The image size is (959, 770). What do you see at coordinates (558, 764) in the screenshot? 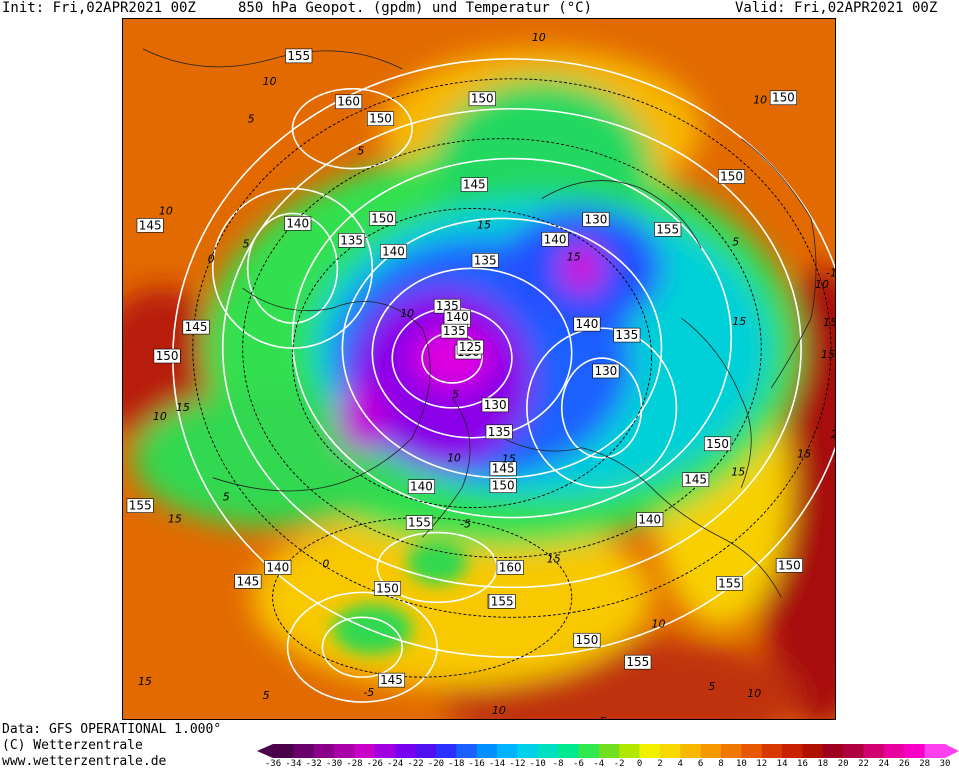
I see `colorbar-tick-label: -8` at bounding box center [558, 764].